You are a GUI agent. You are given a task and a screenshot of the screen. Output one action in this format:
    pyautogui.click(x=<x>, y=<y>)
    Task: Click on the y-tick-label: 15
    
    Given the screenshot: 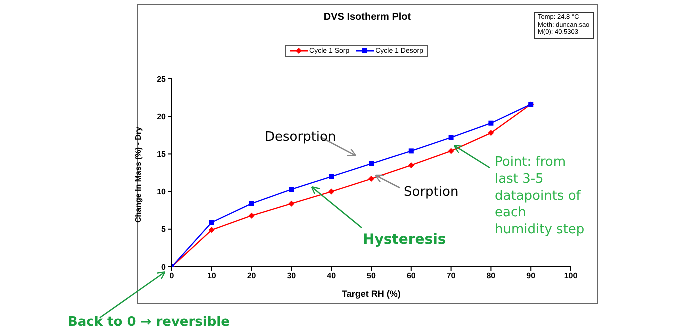 What is the action you would take?
    pyautogui.click(x=162, y=155)
    